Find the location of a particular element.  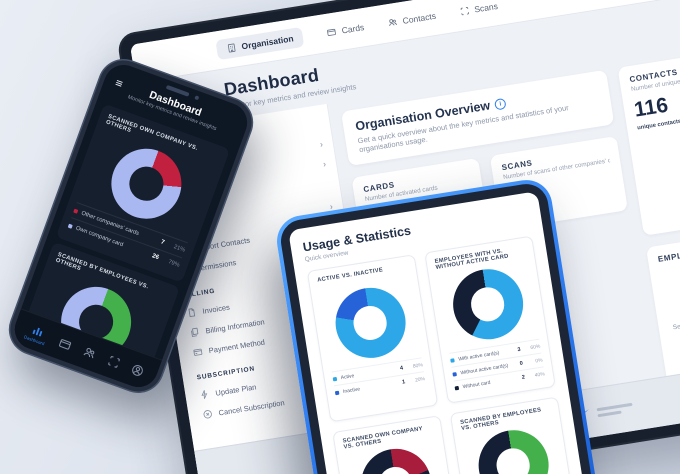

sidebar-item-invoices: Invoices› is located at coordinates (264, 301).